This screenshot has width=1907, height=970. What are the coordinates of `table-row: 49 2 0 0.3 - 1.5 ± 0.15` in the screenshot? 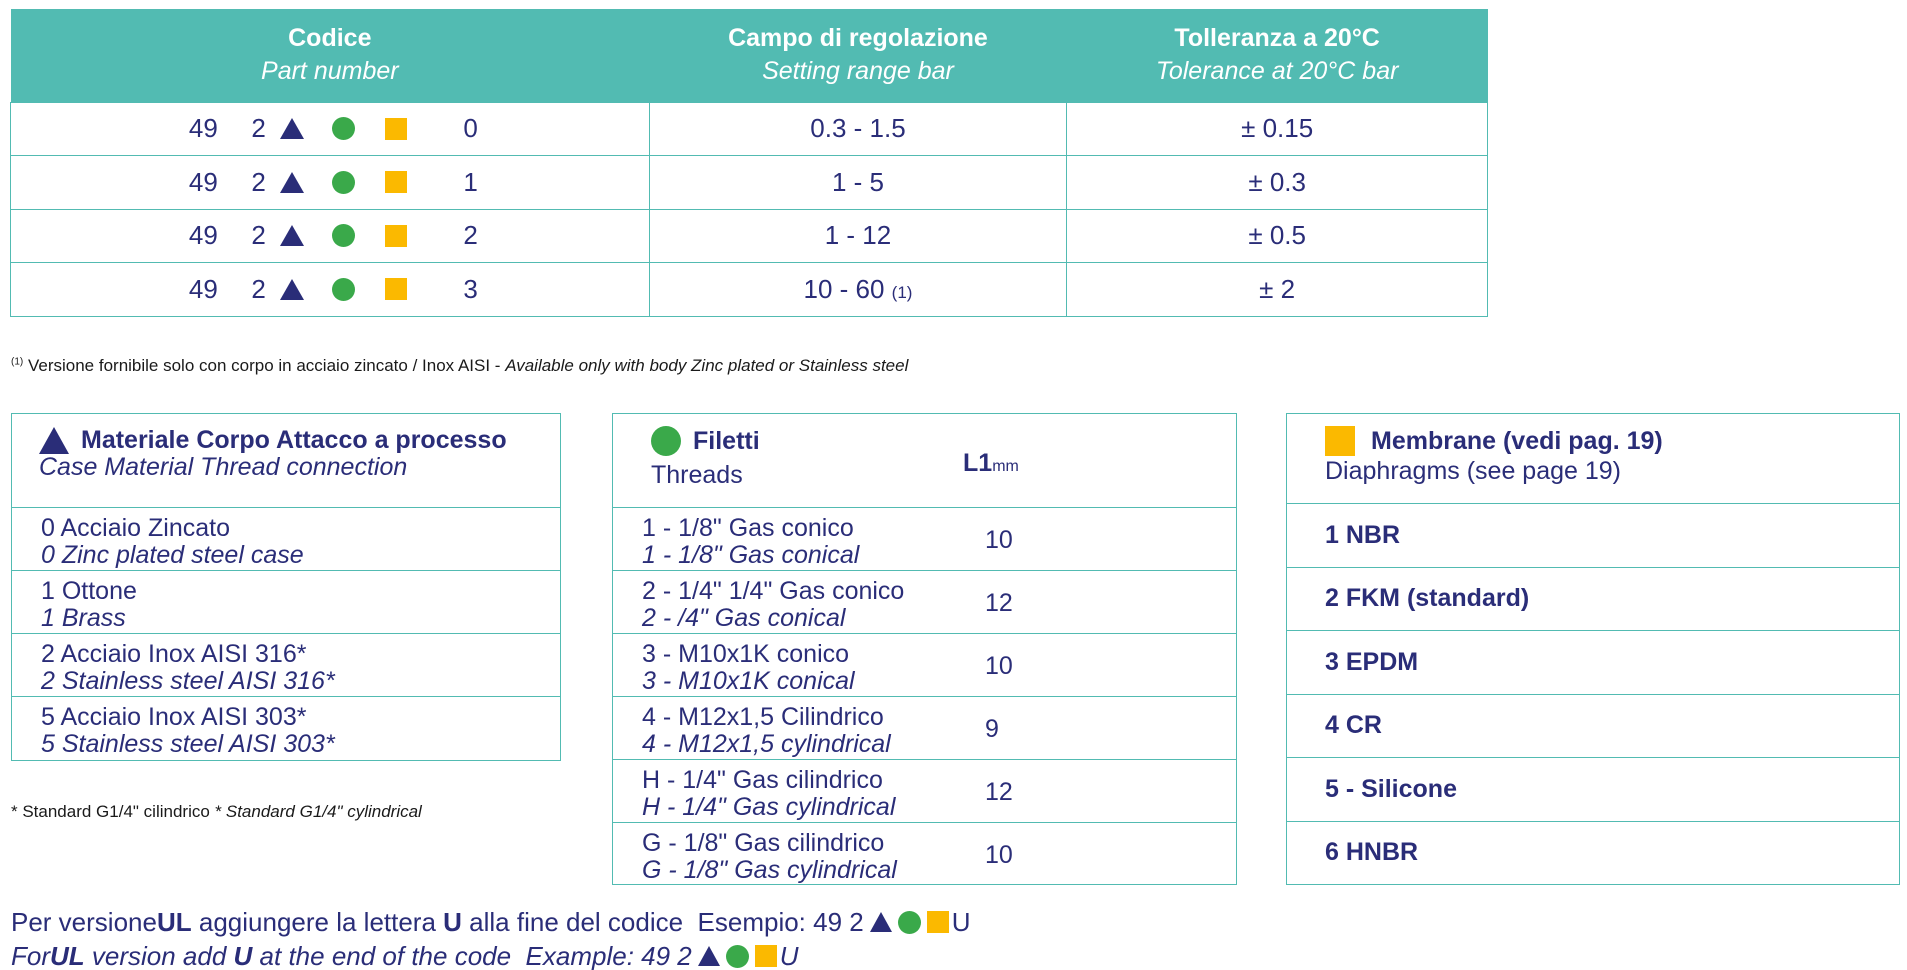 It's located at (749, 128).